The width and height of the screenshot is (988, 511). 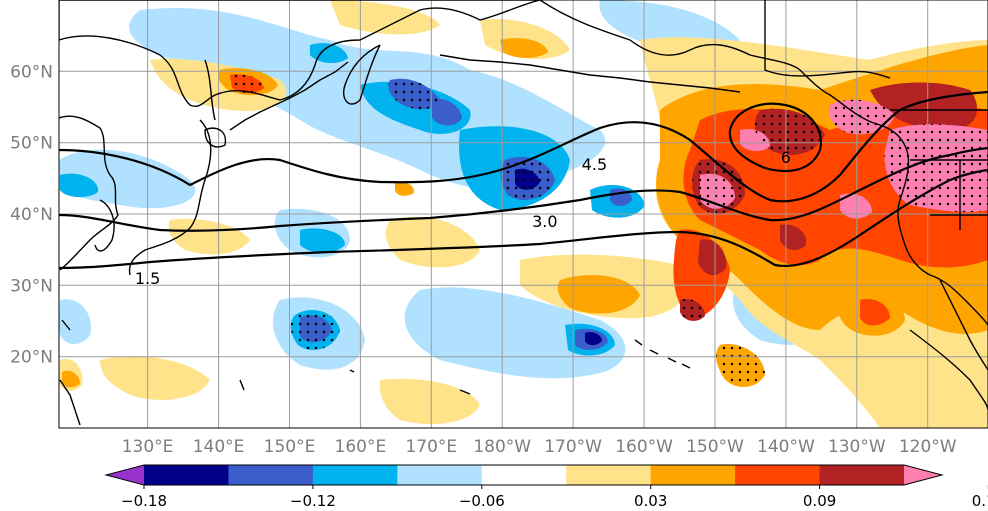 I want to click on us-state-borders, so click(x=939, y=169).